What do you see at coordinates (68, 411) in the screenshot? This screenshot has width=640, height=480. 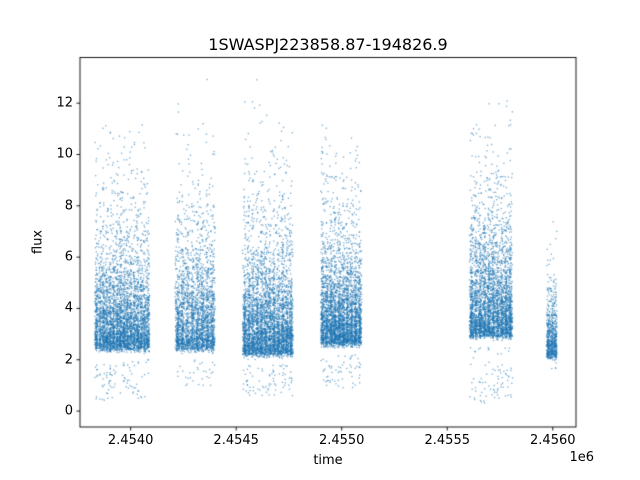 I see `y-tick-label: 0` at bounding box center [68, 411].